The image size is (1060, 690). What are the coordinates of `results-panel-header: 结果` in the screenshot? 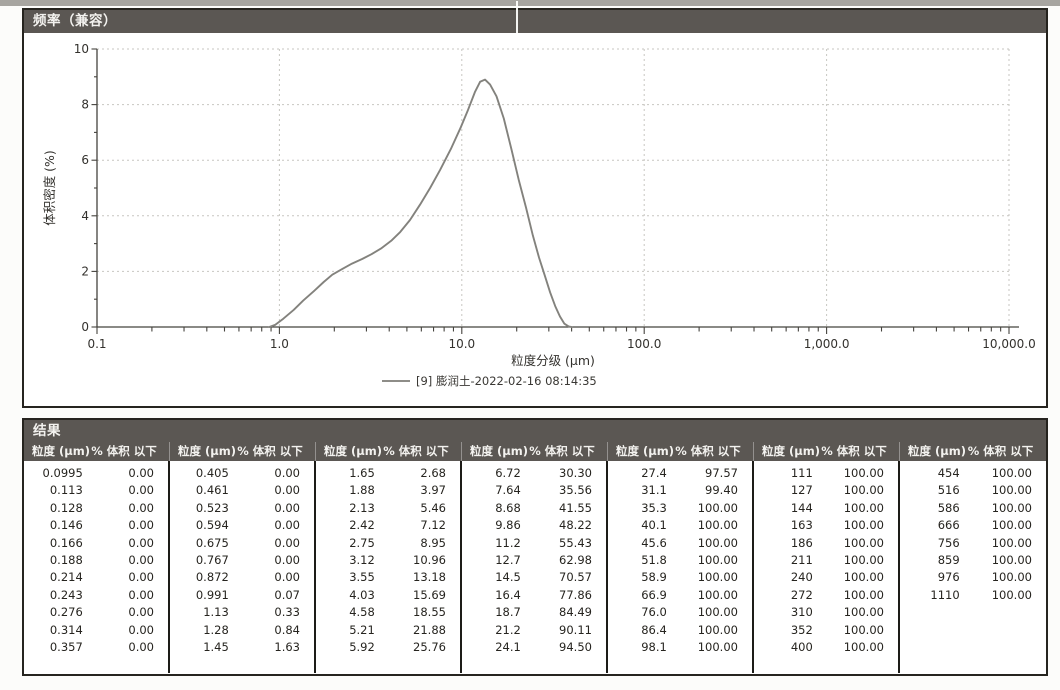 It's located at (535, 431).